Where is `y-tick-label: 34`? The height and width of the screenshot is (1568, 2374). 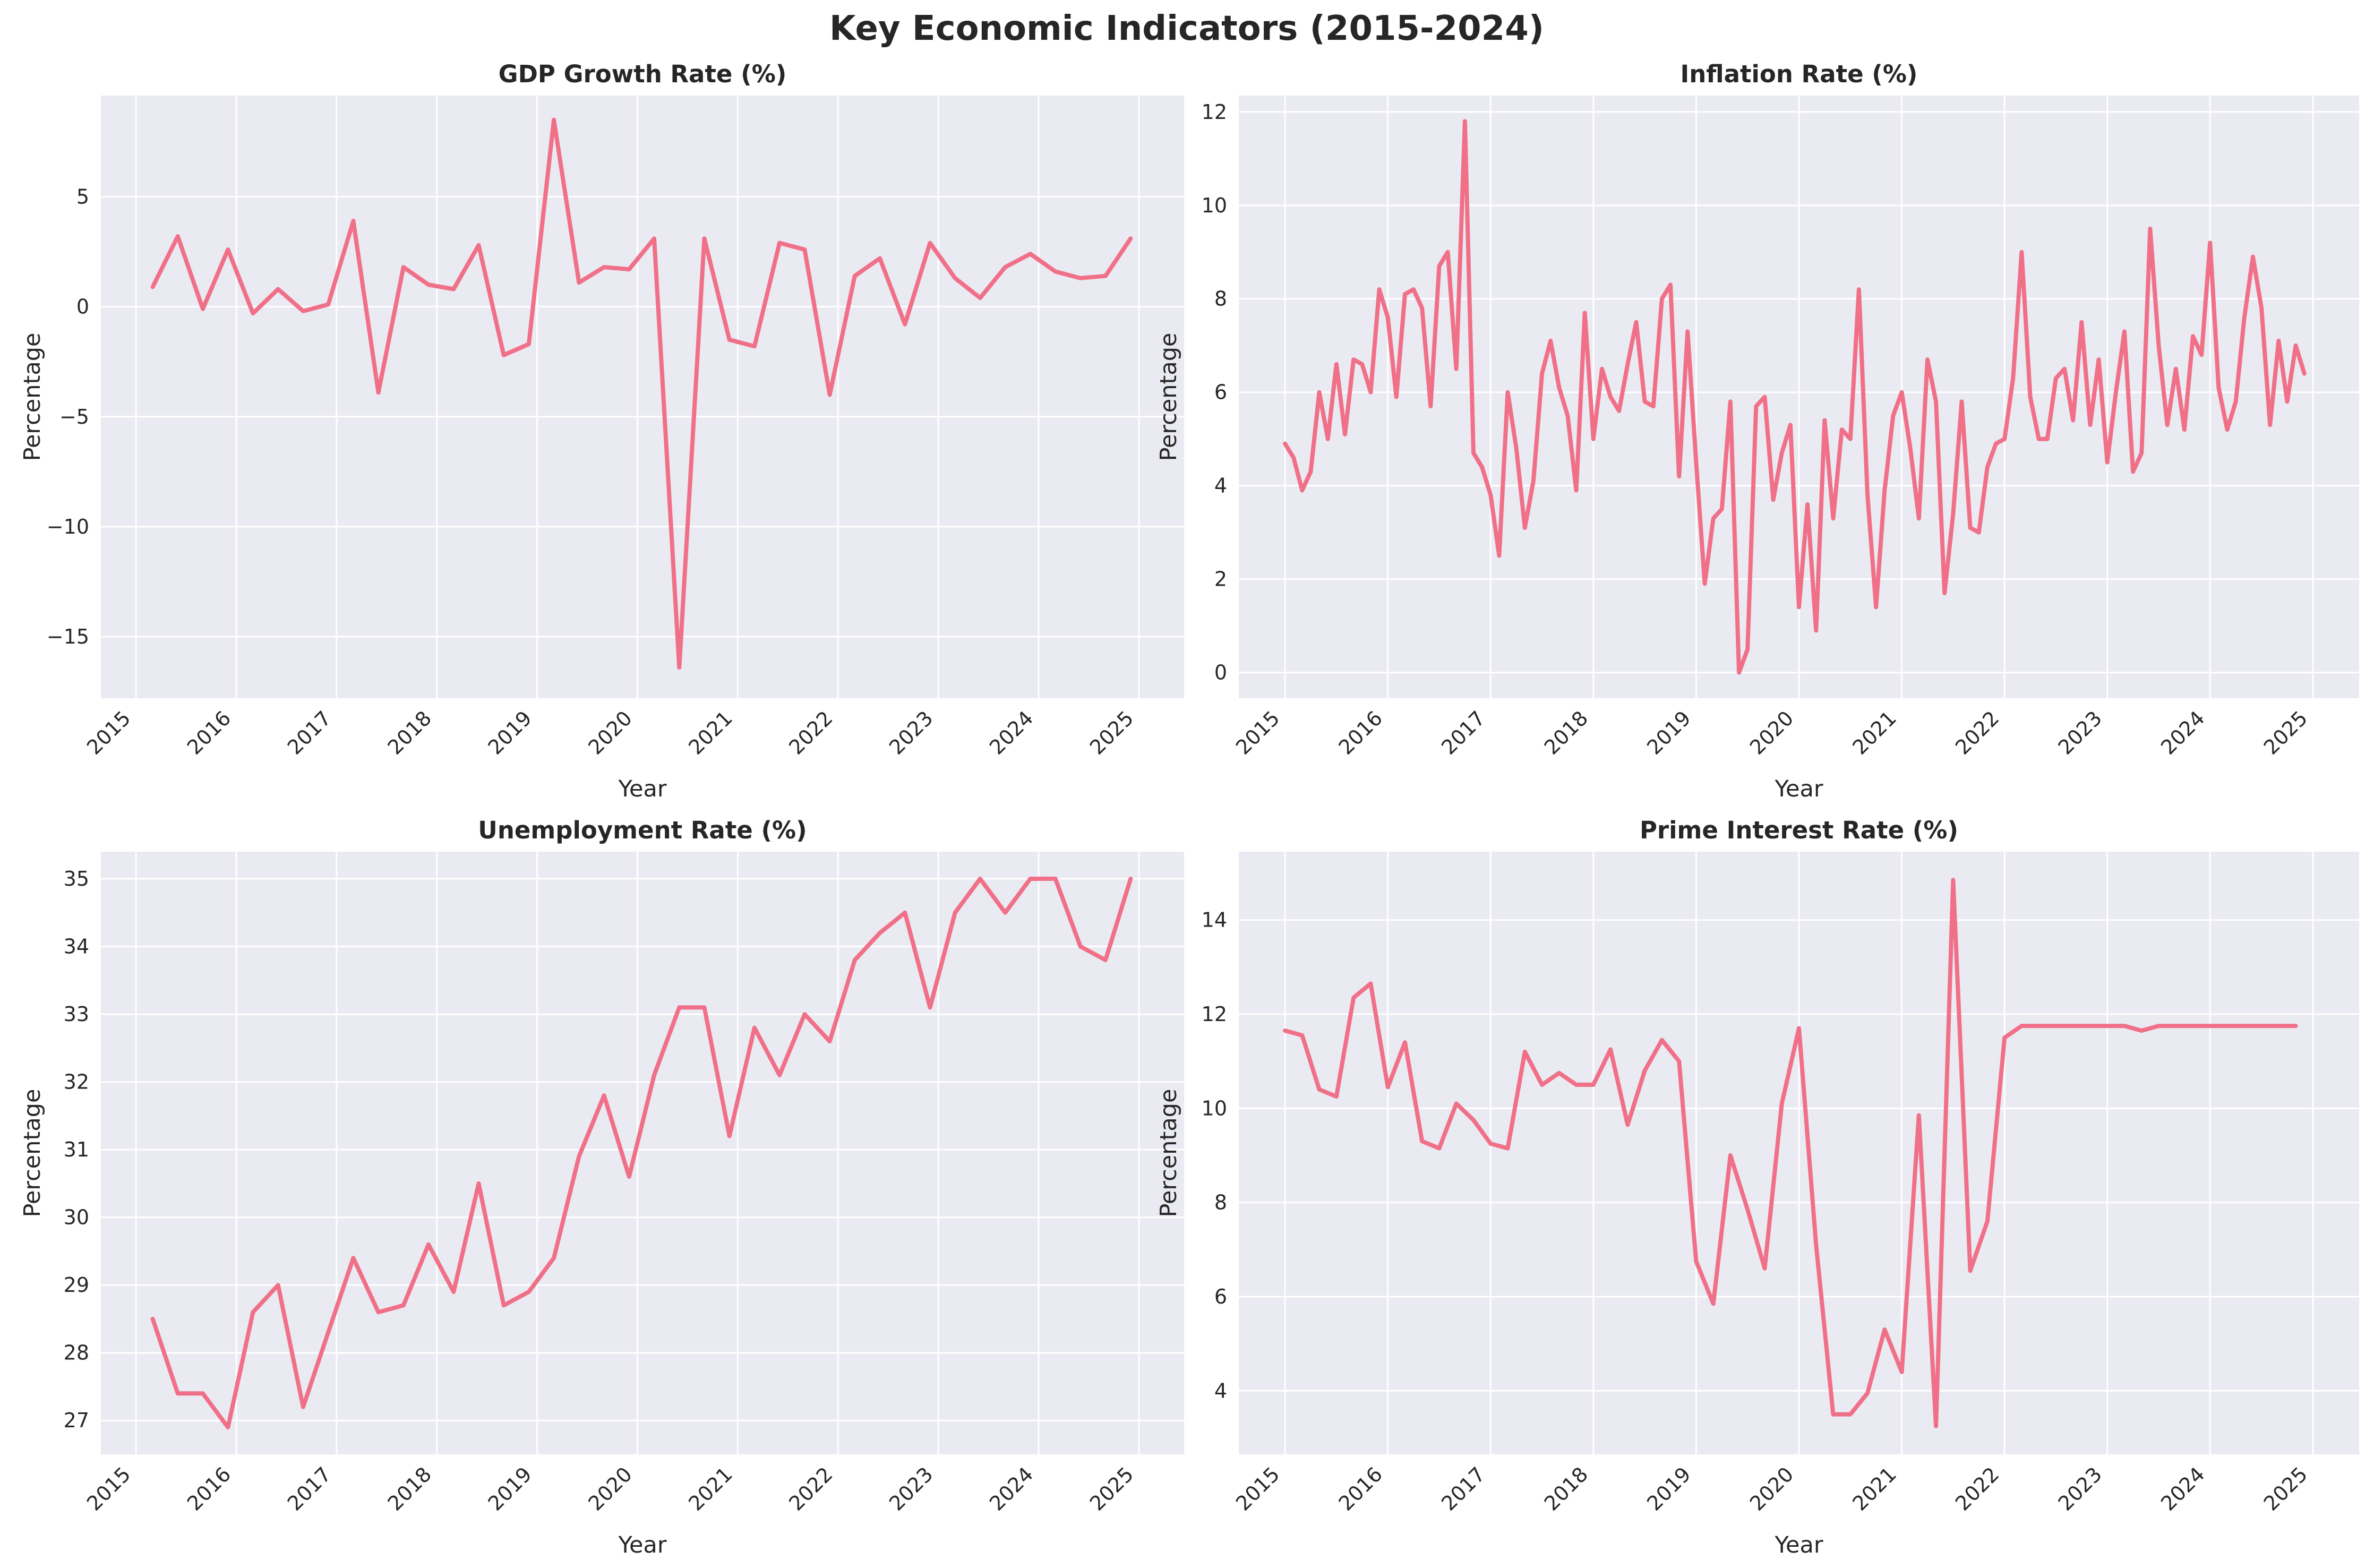 y-tick-label: 34 is located at coordinates (76, 946).